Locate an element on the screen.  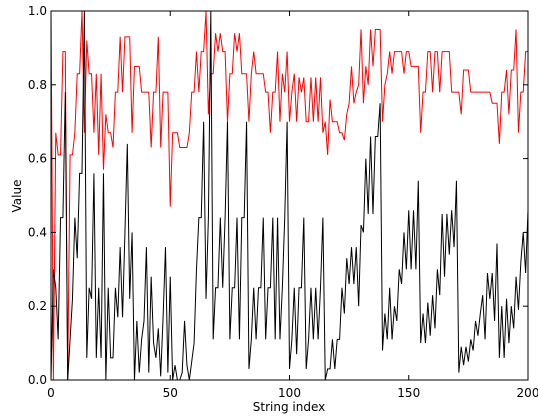
y-tick-label: 0.8 is located at coordinates (37, 85).